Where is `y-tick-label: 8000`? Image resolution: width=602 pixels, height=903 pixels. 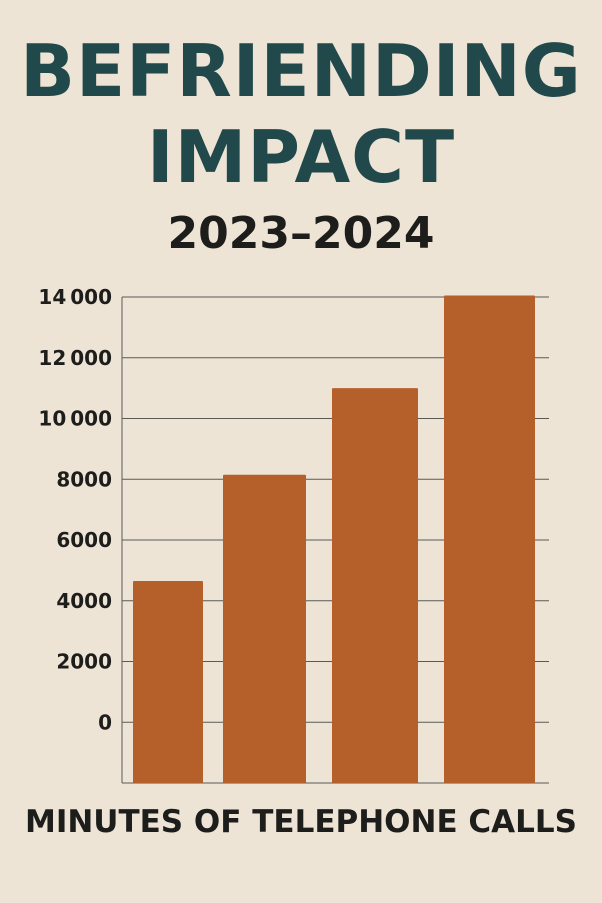
y-tick-label: 8000 is located at coordinates (84, 479).